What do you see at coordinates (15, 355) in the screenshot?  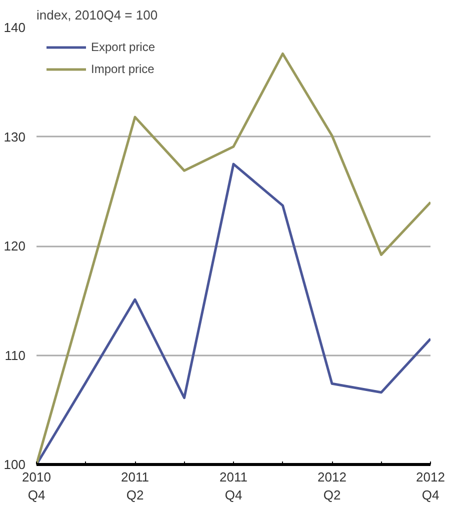 I see `y-tick-label: 110` at bounding box center [15, 355].